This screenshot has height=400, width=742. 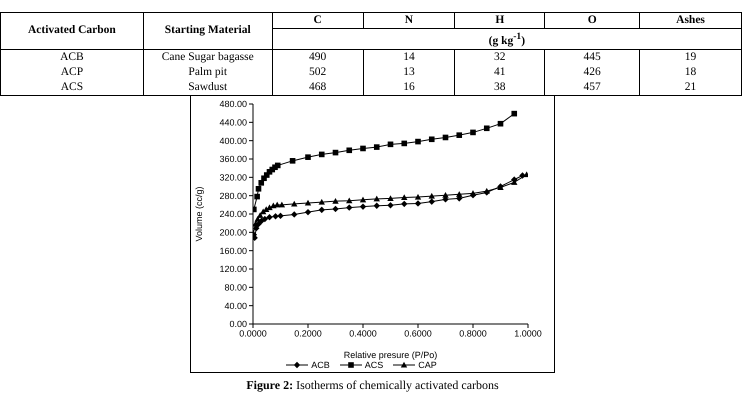 What do you see at coordinates (473, 333) in the screenshot?
I see `x-tick-label: 0.8000` at bounding box center [473, 333].